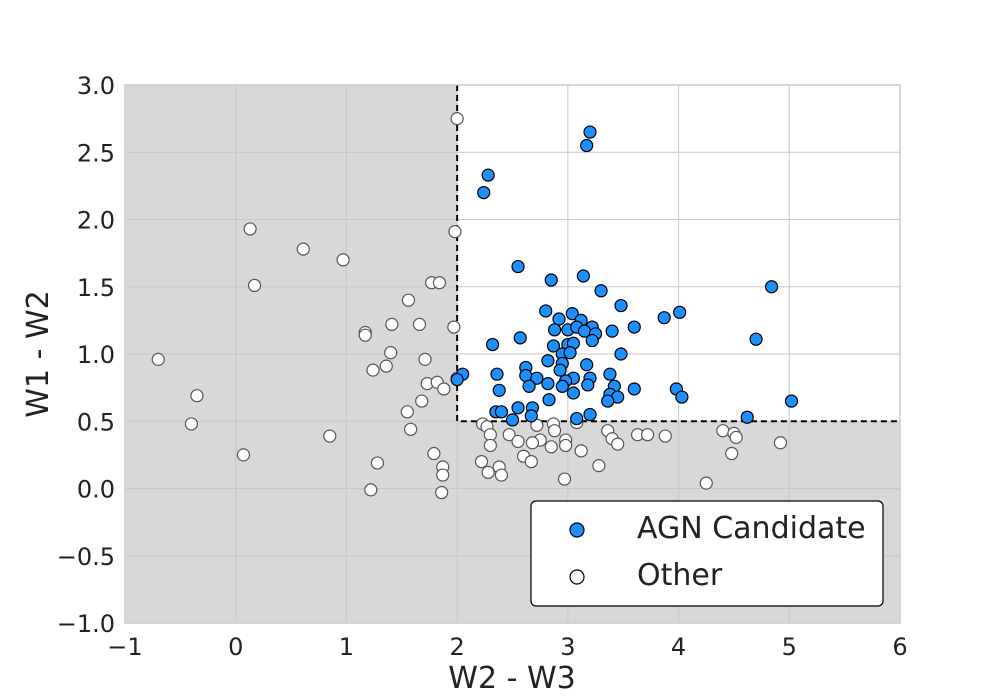  Describe the element at coordinates (86, 624) in the screenshot. I see `y-tick-label: −1.0` at that location.